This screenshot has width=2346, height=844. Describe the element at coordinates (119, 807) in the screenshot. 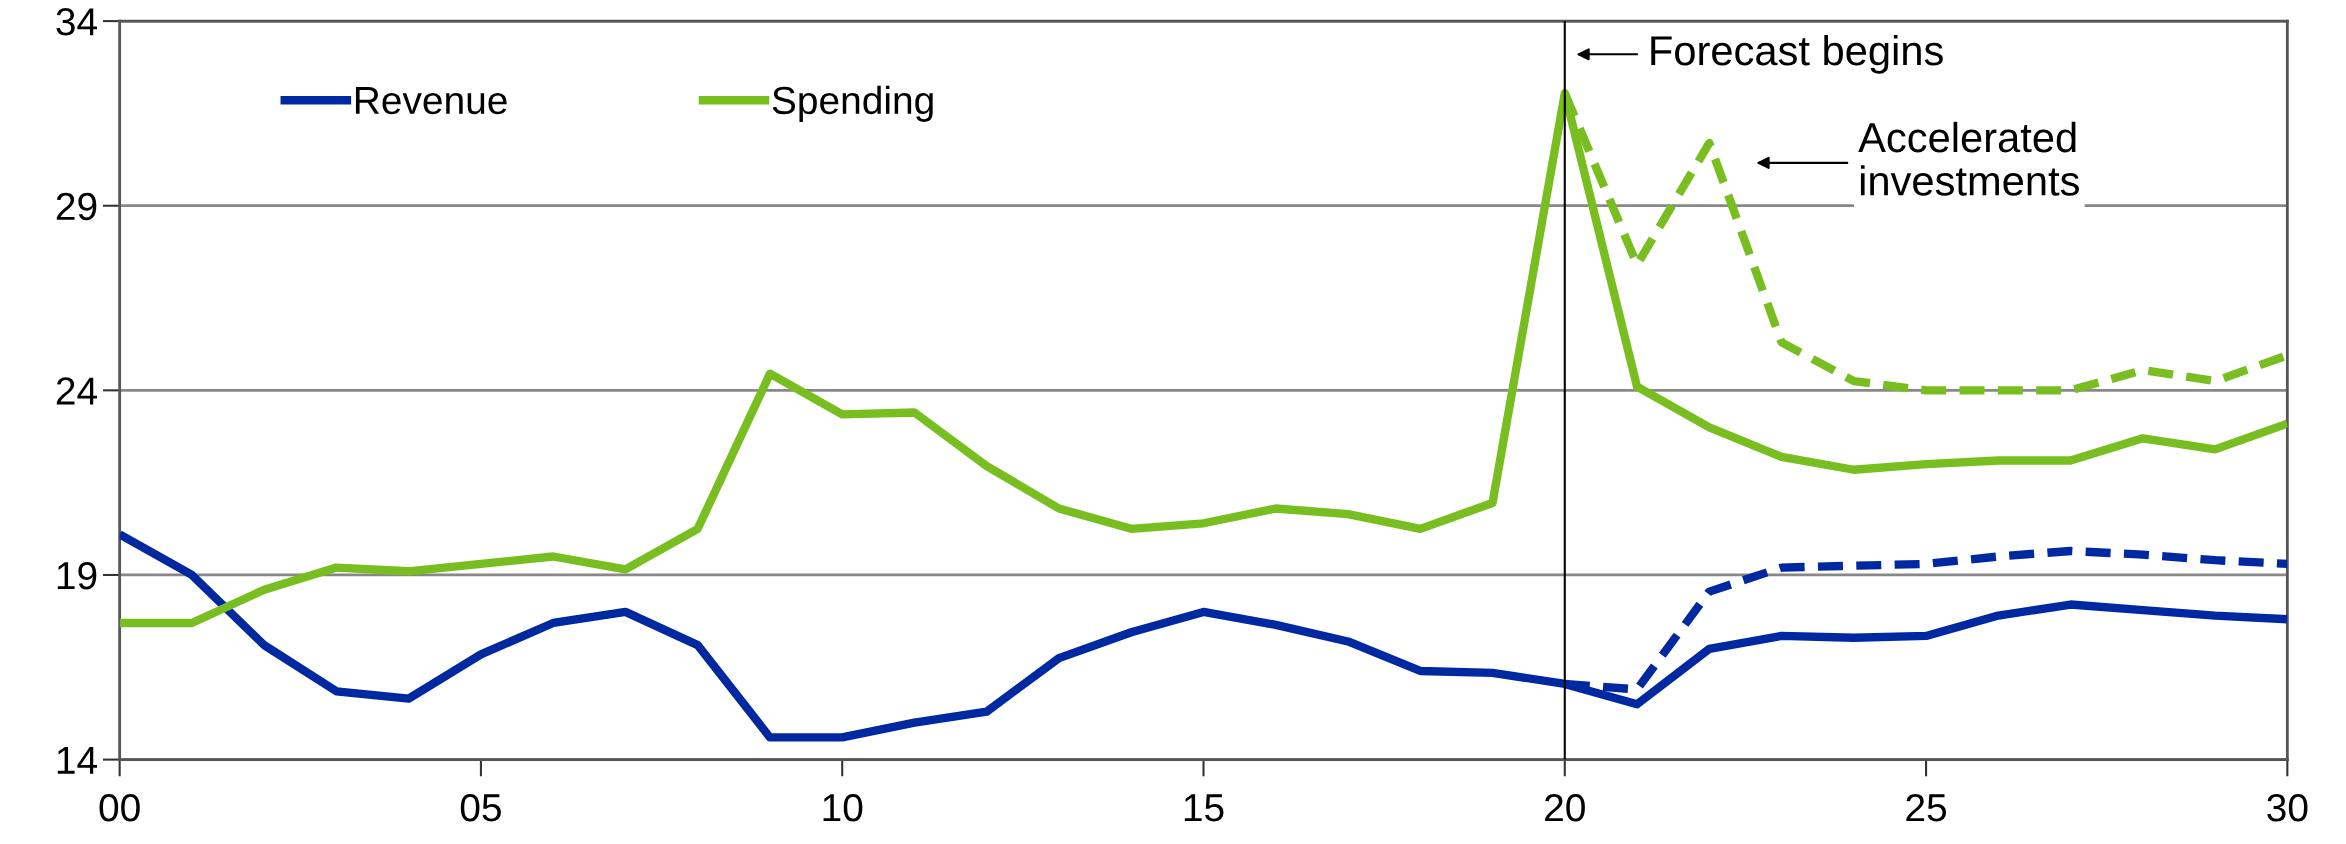

I see `x-tick-label: 00` at that location.